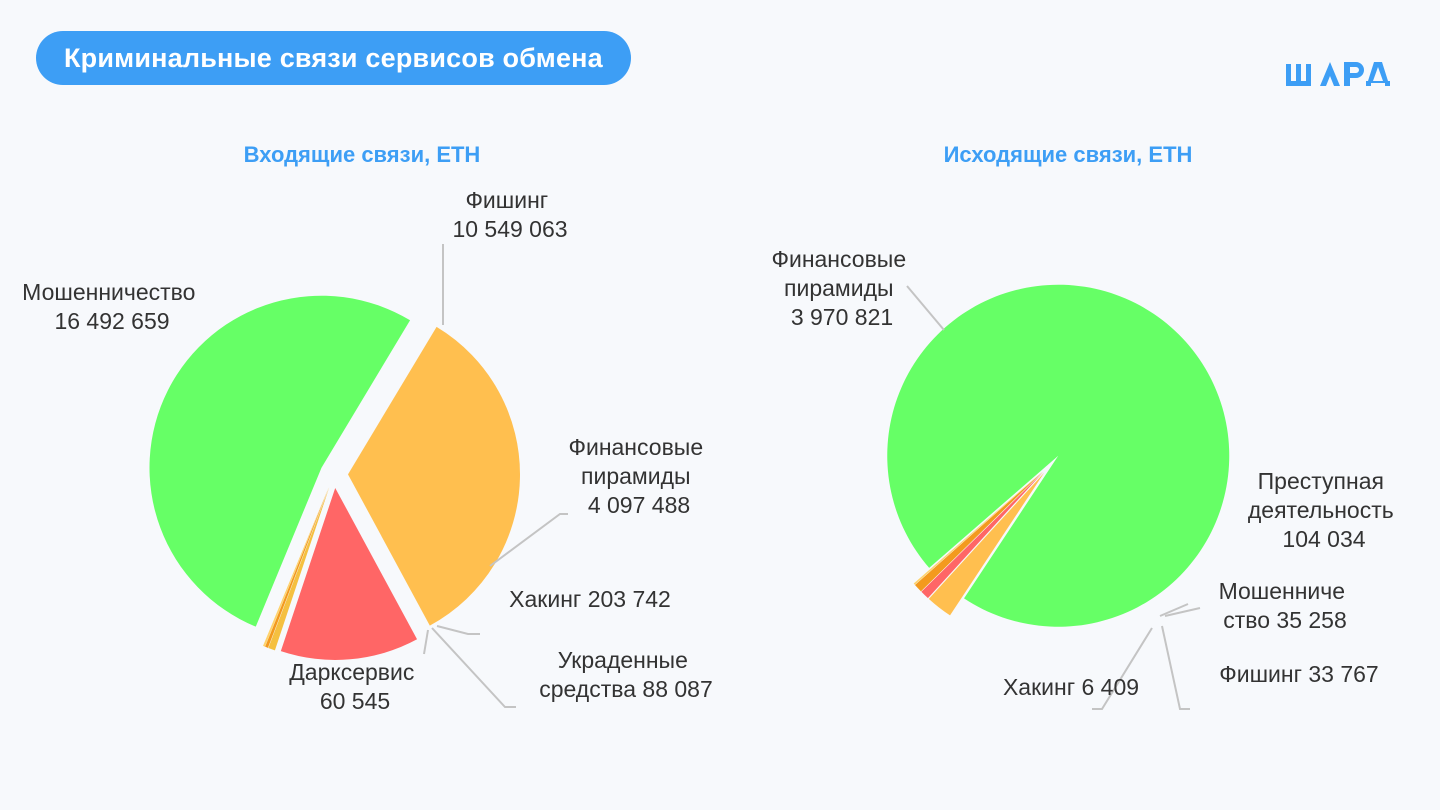 The width and height of the screenshot is (1440, 810). Describe the element at coordinates (426, 642) in the screenshot. I see `leader-line-darkservice-in` at that location.